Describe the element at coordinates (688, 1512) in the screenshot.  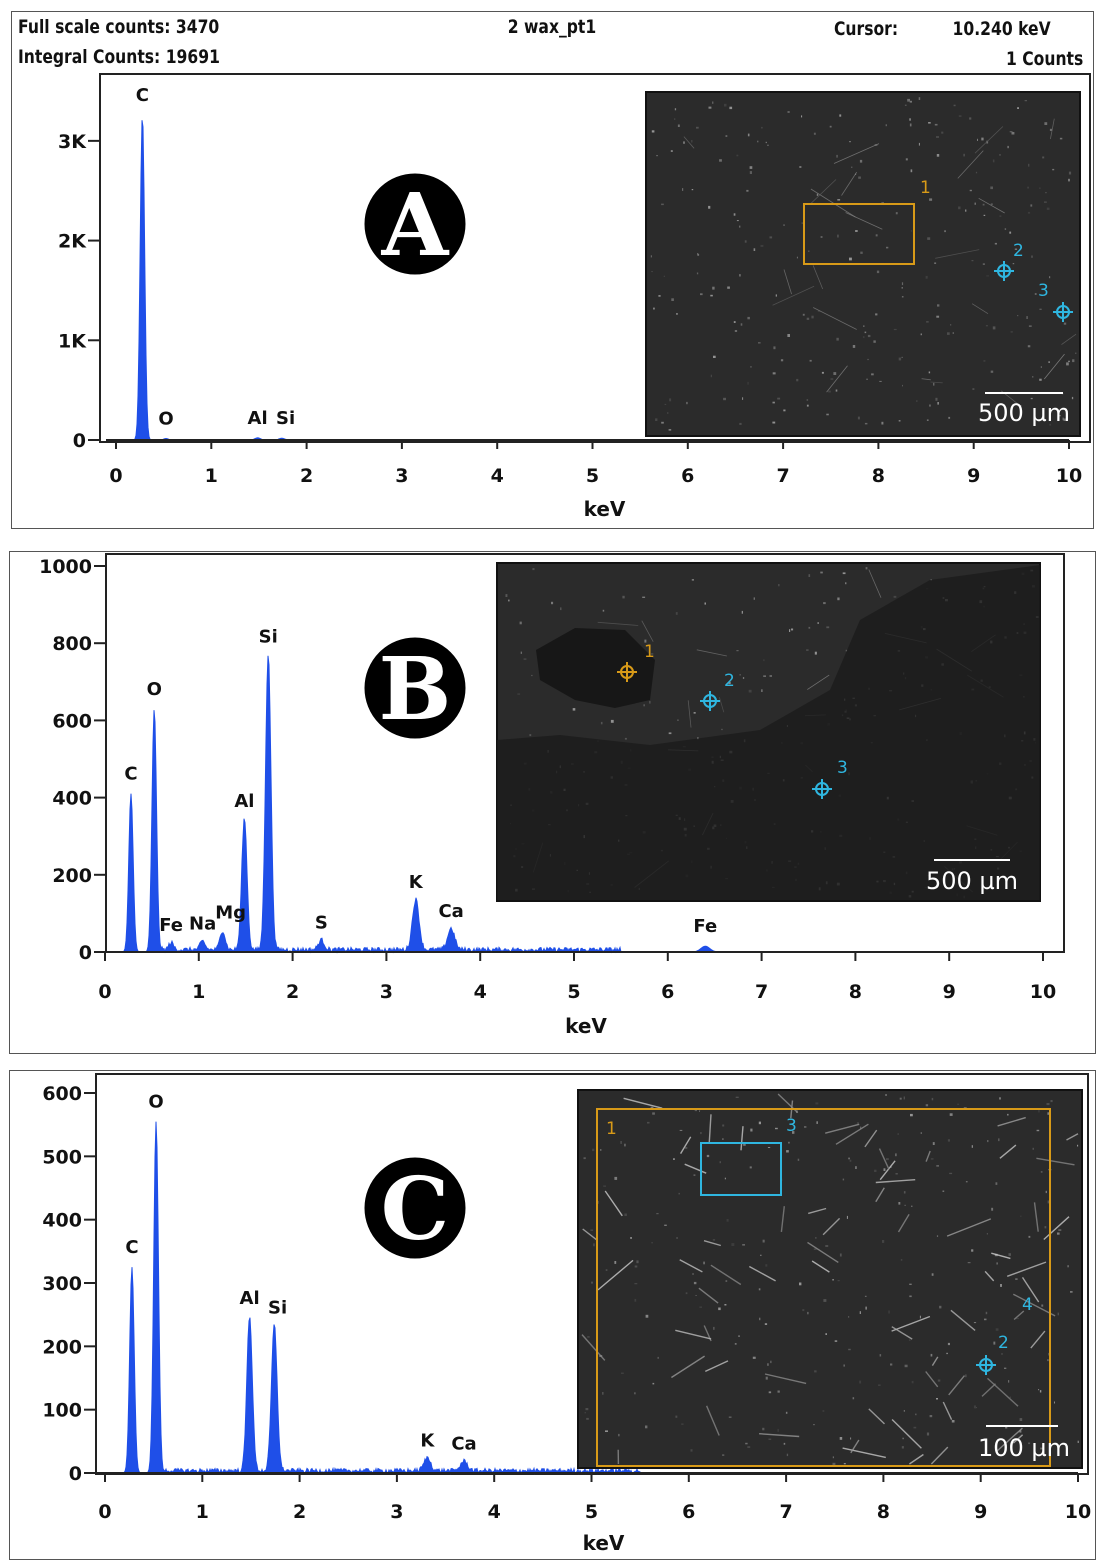
I see `x-tick-label: 6` at that location.